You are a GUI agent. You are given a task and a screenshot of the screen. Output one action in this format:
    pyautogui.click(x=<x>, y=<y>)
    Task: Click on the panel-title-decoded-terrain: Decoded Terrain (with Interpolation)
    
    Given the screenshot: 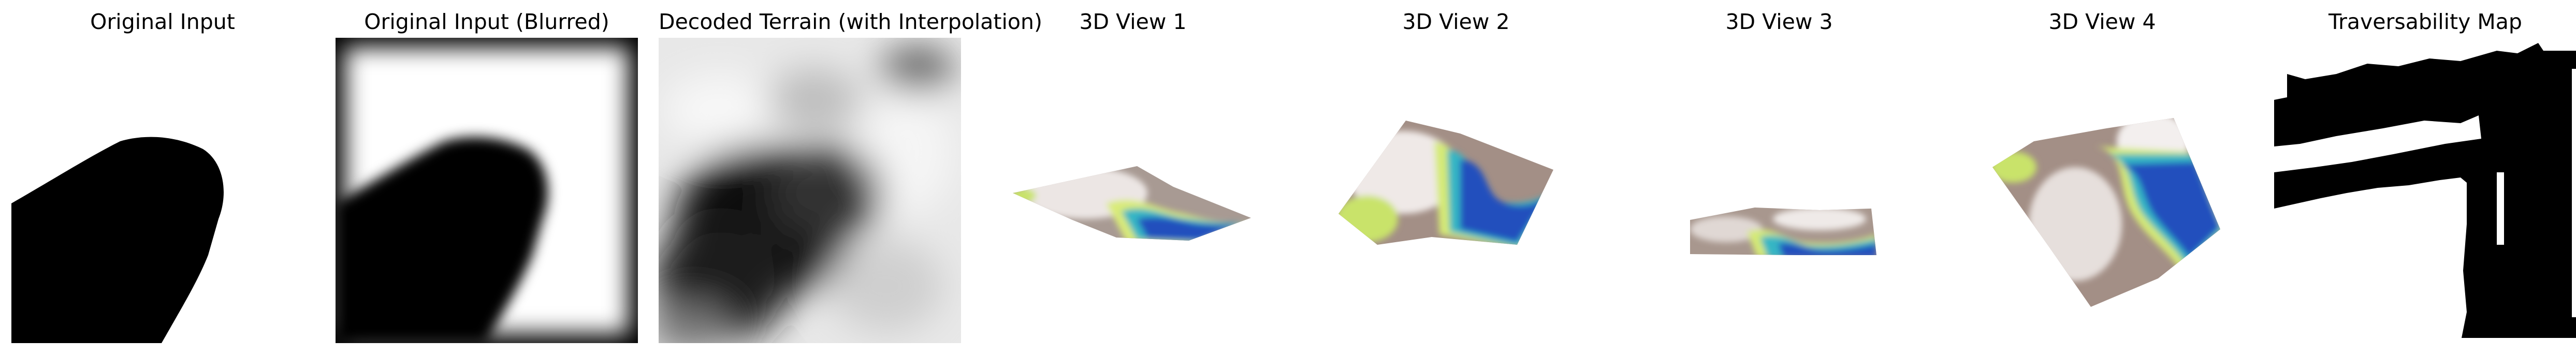 What is the action you would take?
    pyautogui.click(x=851, y=21)
    